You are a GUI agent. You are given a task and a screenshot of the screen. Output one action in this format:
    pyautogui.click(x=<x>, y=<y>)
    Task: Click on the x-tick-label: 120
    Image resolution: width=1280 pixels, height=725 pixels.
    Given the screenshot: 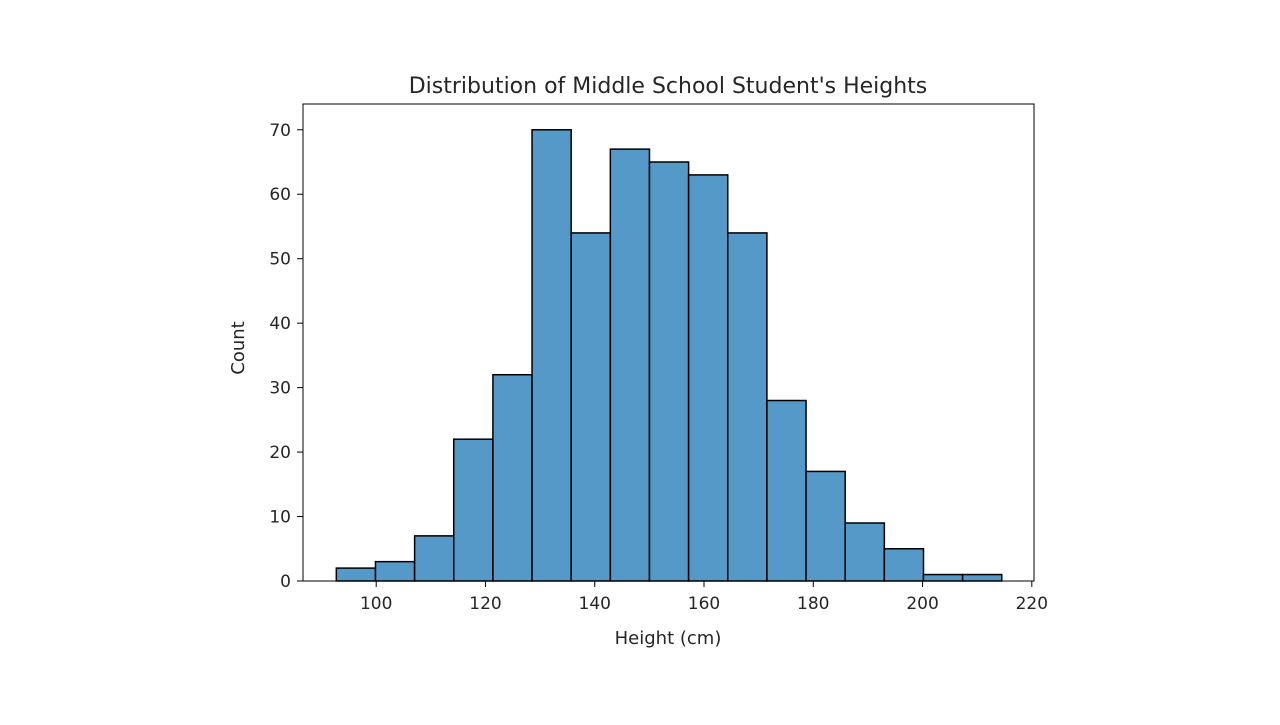 What is the action you would take?
    pyautogui.click(x=485, y=604)
    